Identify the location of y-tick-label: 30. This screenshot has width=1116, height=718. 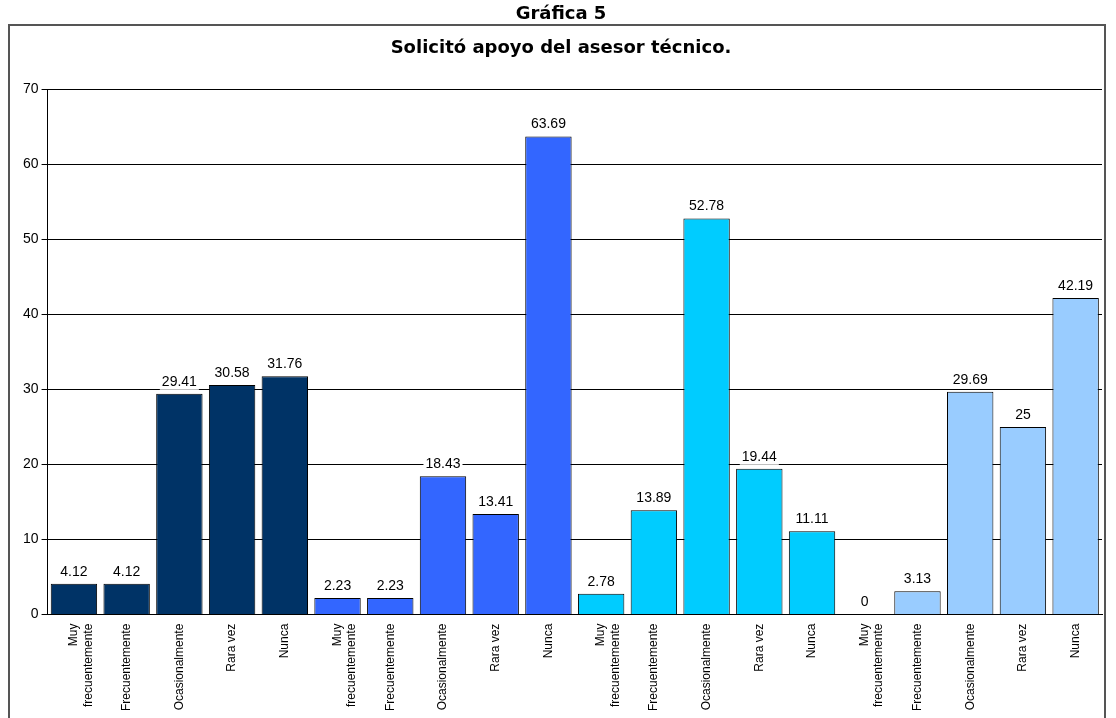
(30, 388).